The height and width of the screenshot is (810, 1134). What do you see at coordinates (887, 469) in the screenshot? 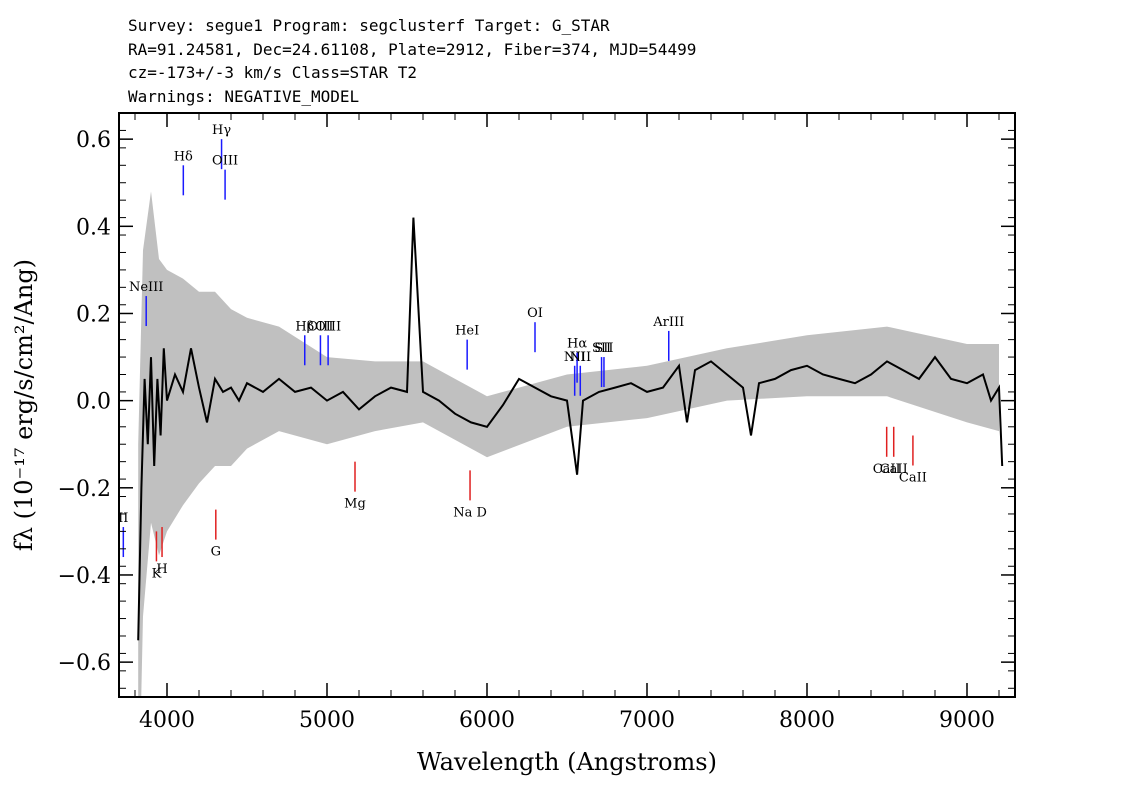
I see `absorption-line-label-5: CaII` at bounding box center [887, 469].